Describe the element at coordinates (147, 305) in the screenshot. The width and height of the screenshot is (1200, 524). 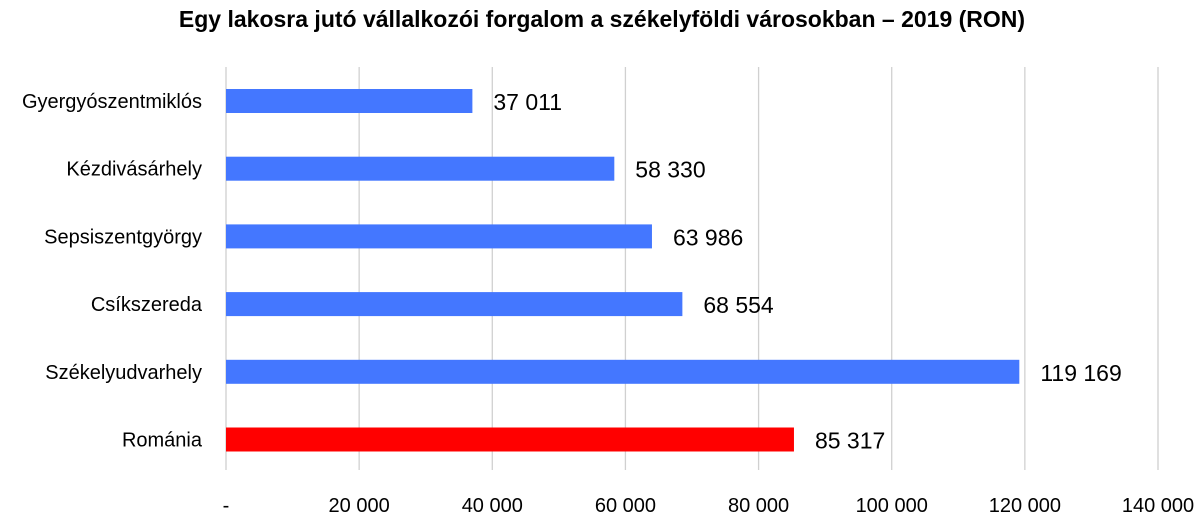
I see `category-label: Csíkszereda` at that location.